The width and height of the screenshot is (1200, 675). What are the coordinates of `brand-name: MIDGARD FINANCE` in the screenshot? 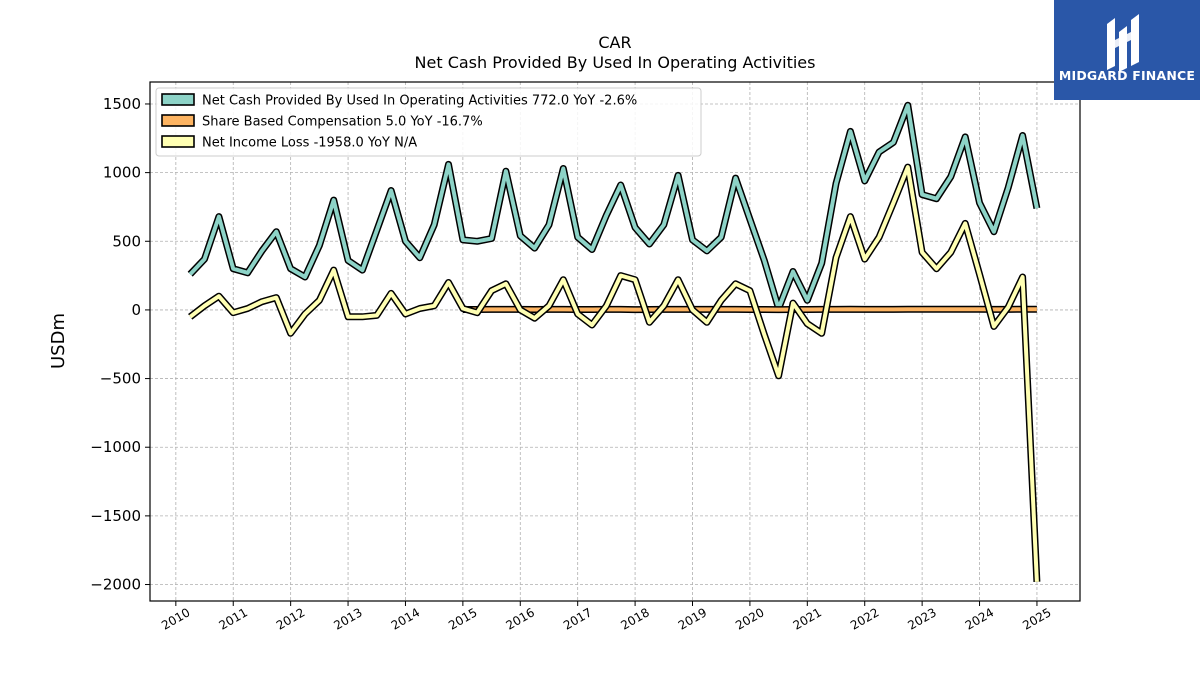 It's located at (1127, 75).